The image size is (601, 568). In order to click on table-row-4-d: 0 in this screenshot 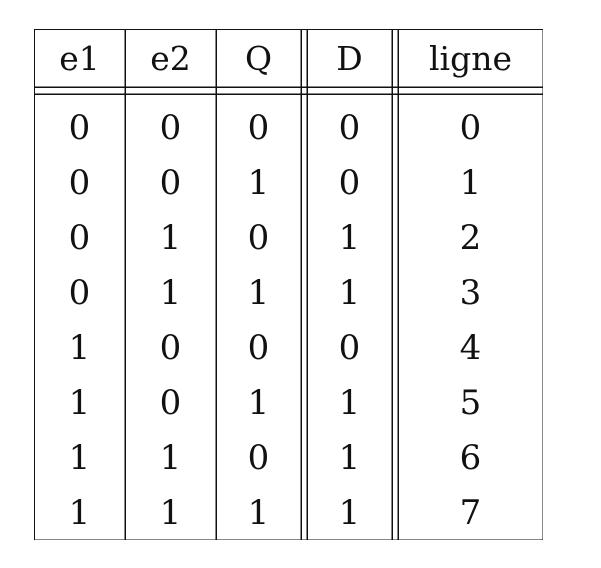, I will do `click(349, 347)`.